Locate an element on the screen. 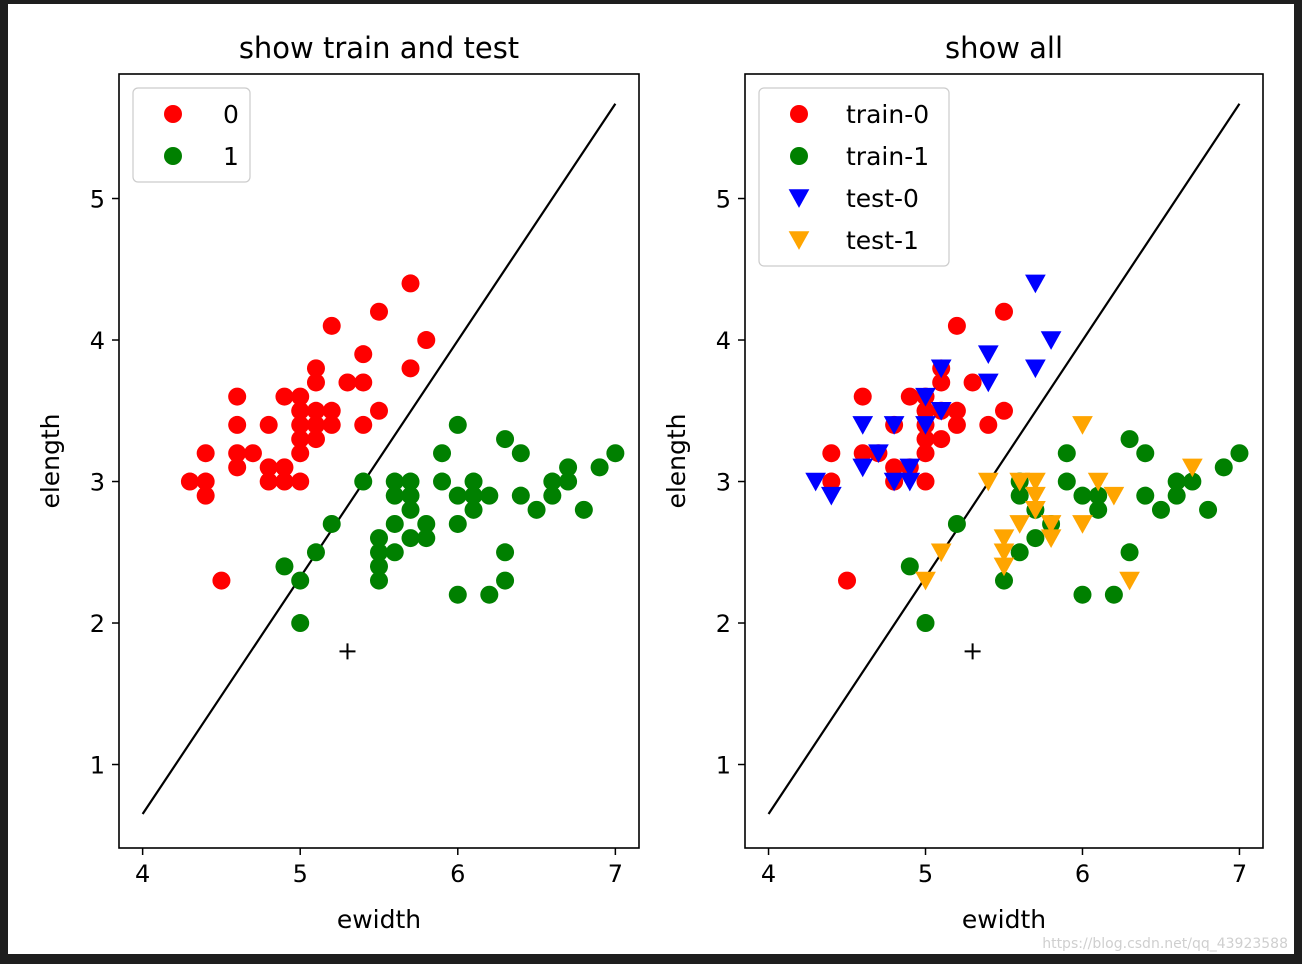  x-tick-label: 7 is located at coordinates (1239, 874).